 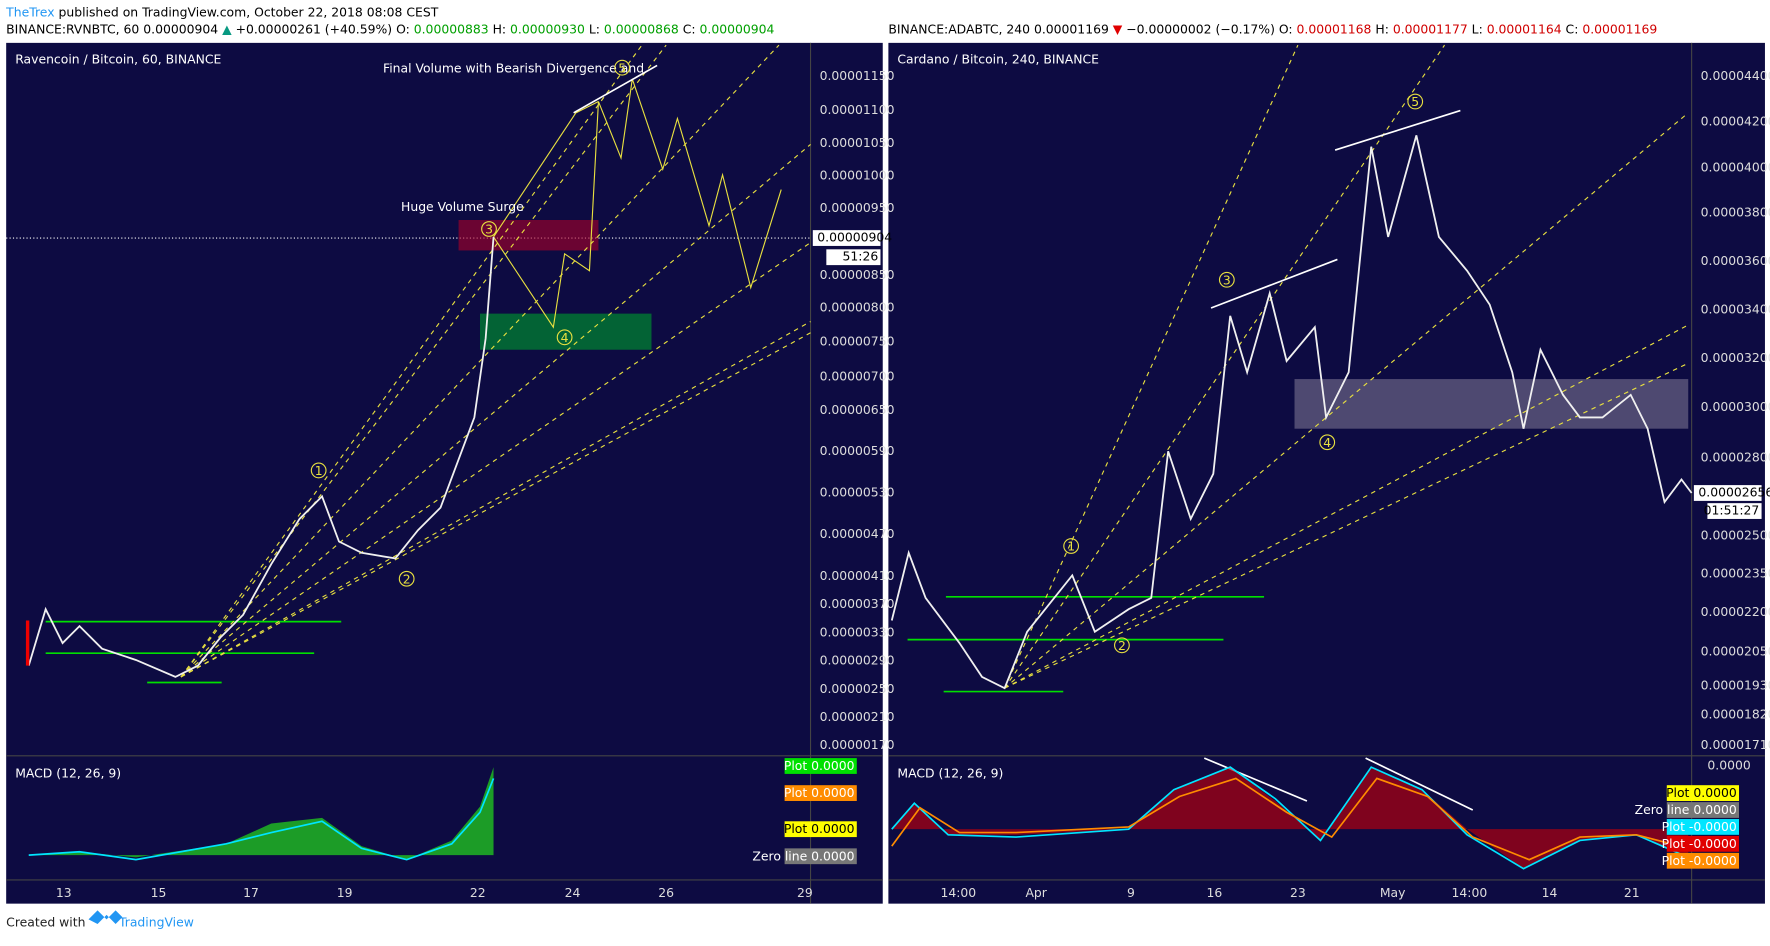 What do you see at coordinates (1131, 892) in the screenshot?
I see `time-axis-label: 9` at bounding box center [1131, 892].